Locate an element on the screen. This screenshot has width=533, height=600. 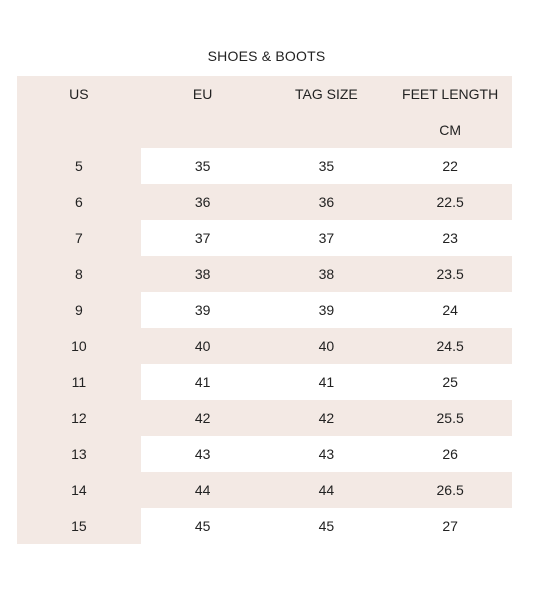
table-row: 11 41 41 25 is located at coordinates (264, 382).